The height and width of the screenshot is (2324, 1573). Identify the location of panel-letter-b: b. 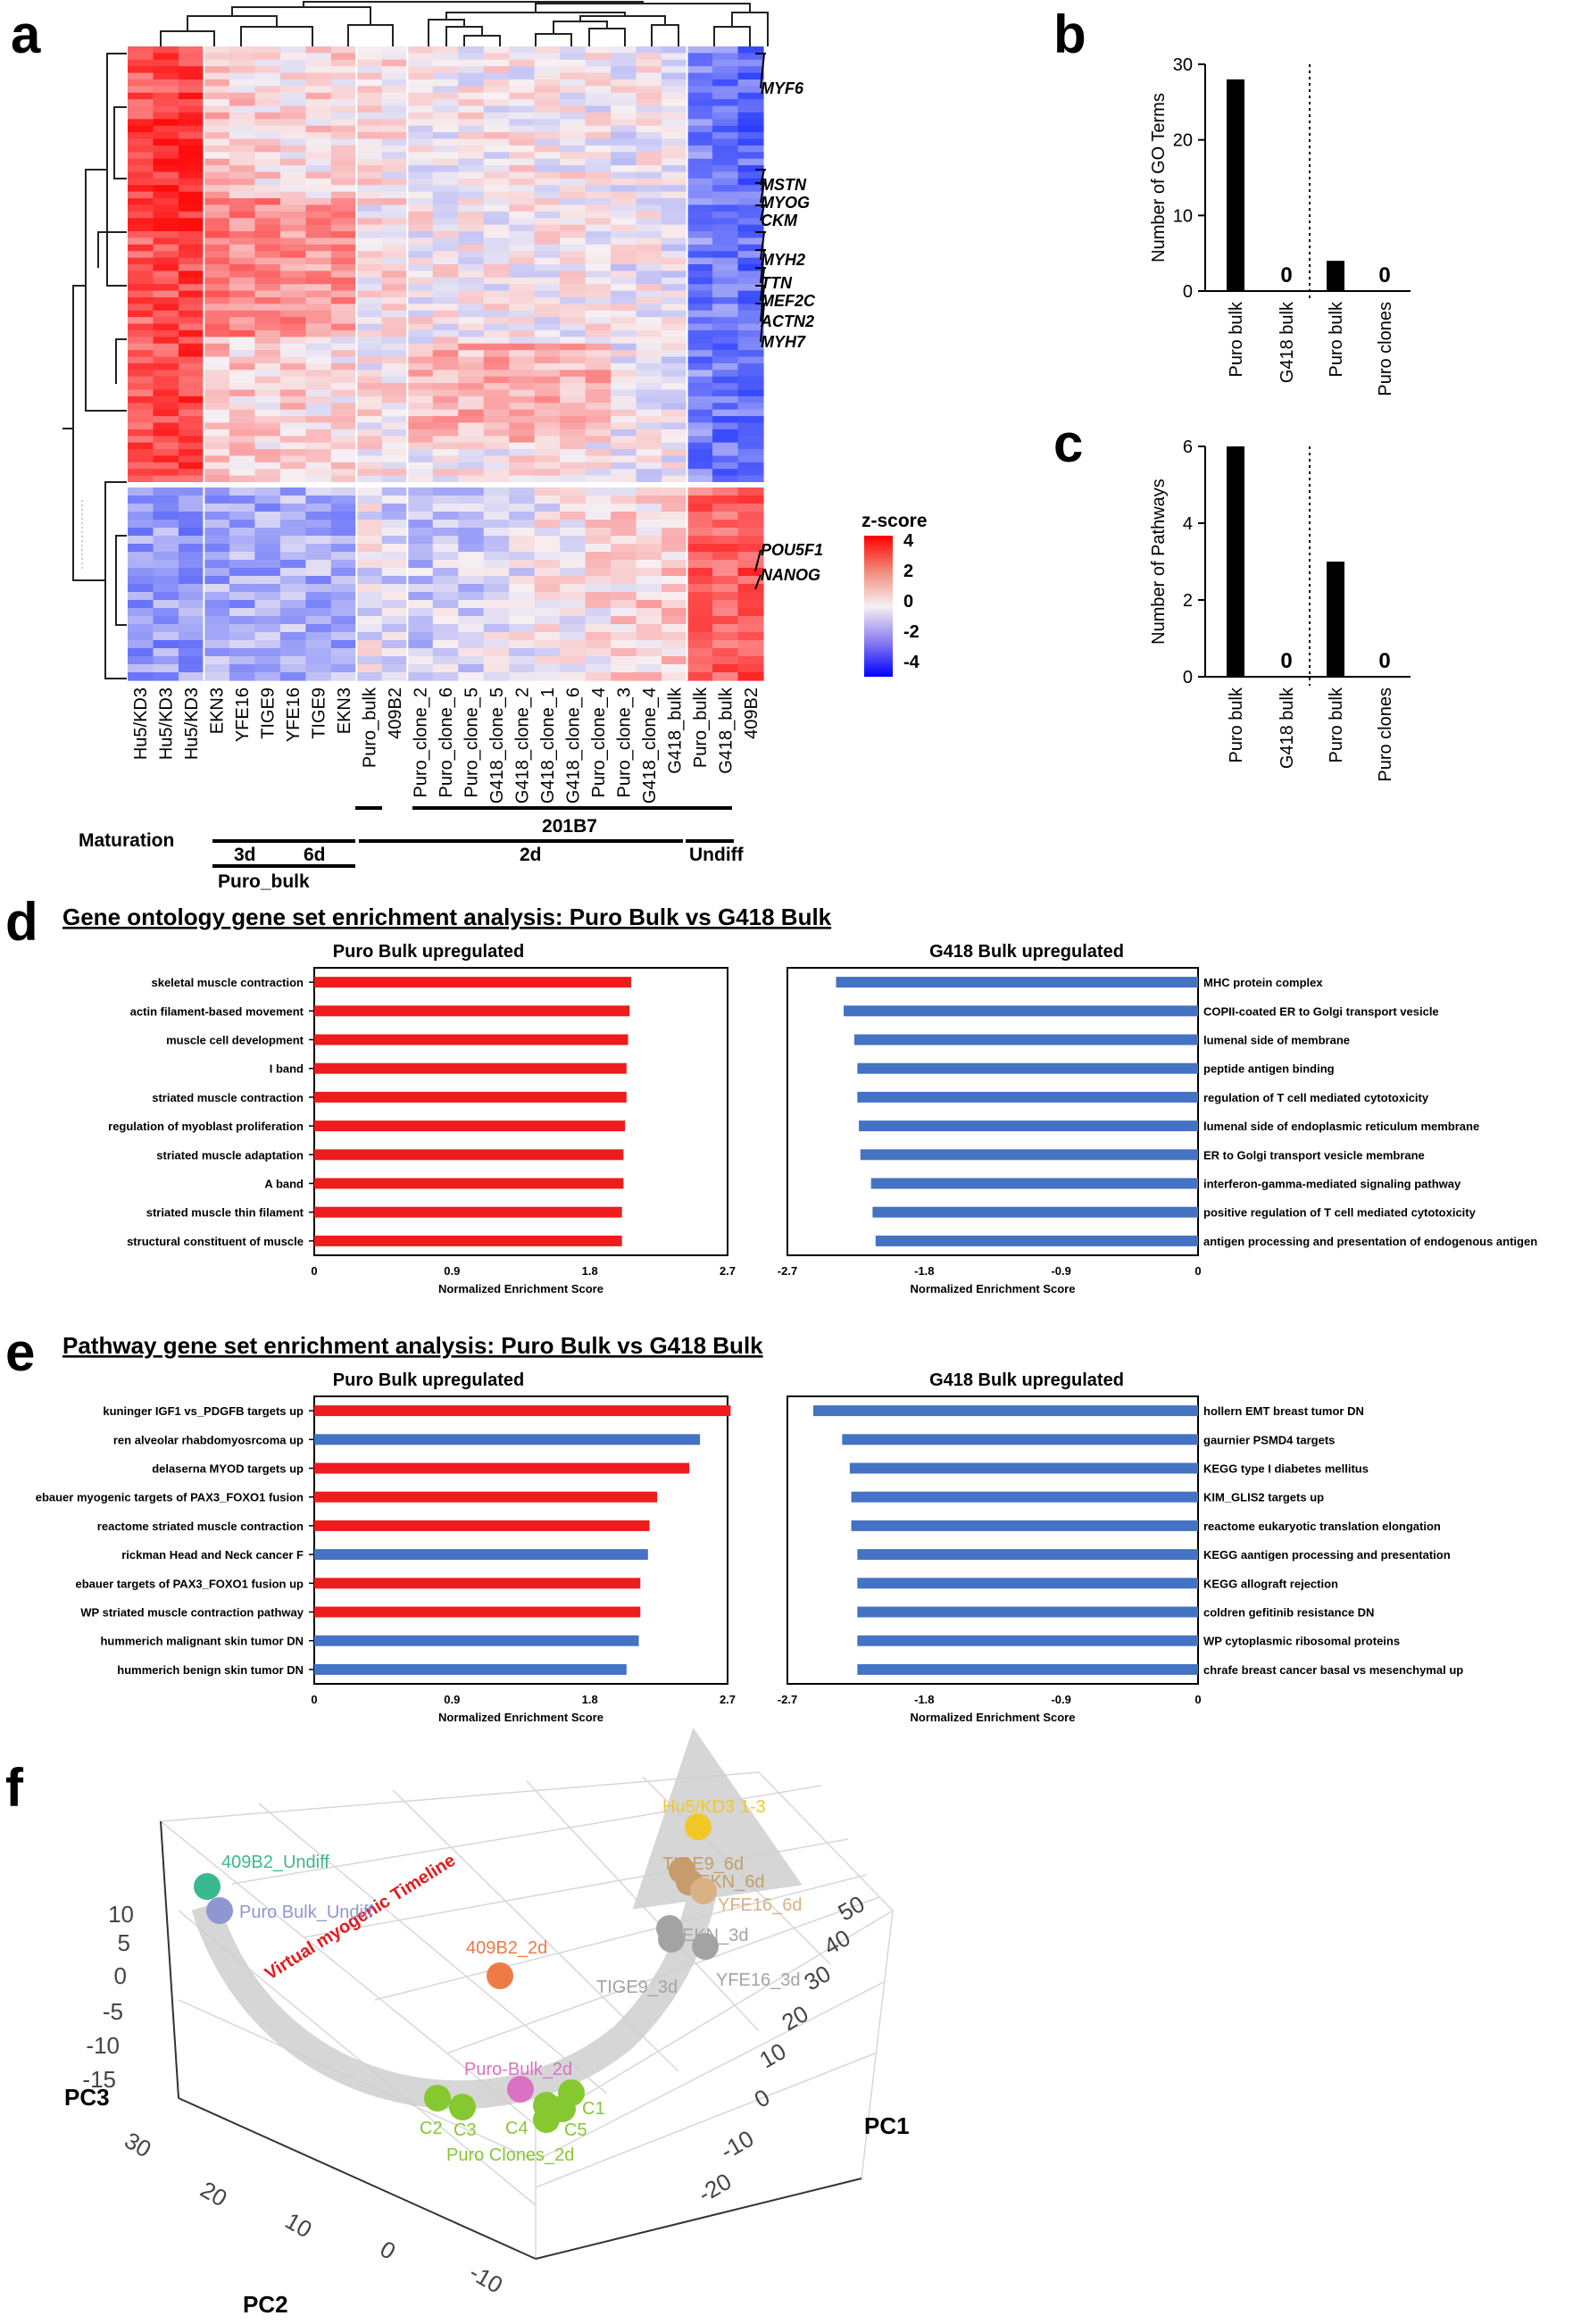
(1069, 34).